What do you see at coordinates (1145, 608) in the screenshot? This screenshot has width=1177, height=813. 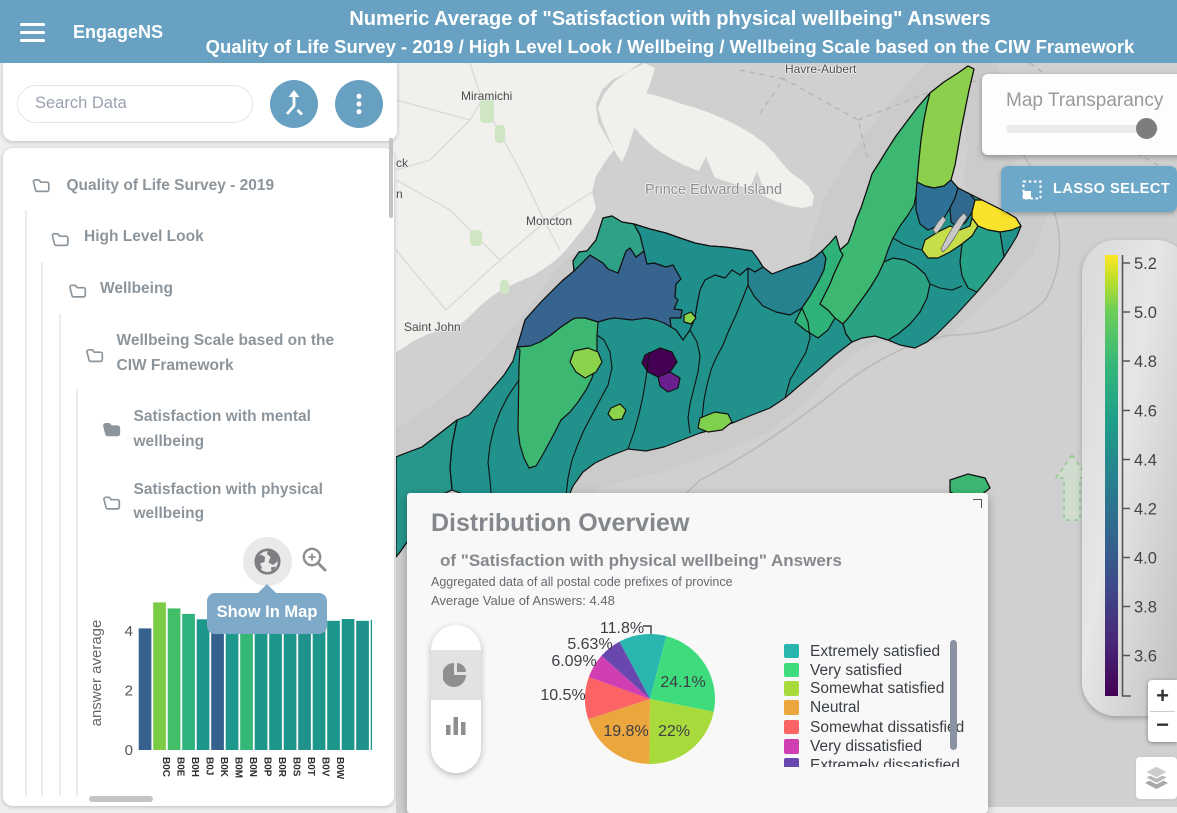 I see `svg-text: 3.8` at bounding box center [1145, 608].